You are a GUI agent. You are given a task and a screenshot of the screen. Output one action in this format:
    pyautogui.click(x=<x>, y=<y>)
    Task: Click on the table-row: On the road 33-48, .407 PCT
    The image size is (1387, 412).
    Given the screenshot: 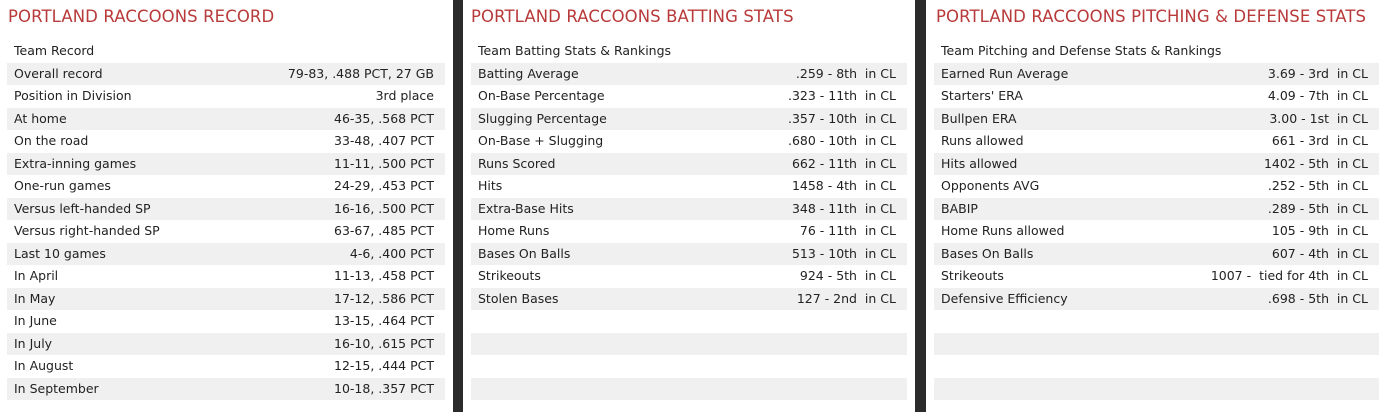 What is the action you would take?
    pyautogui.click(x=226, y=141)
    